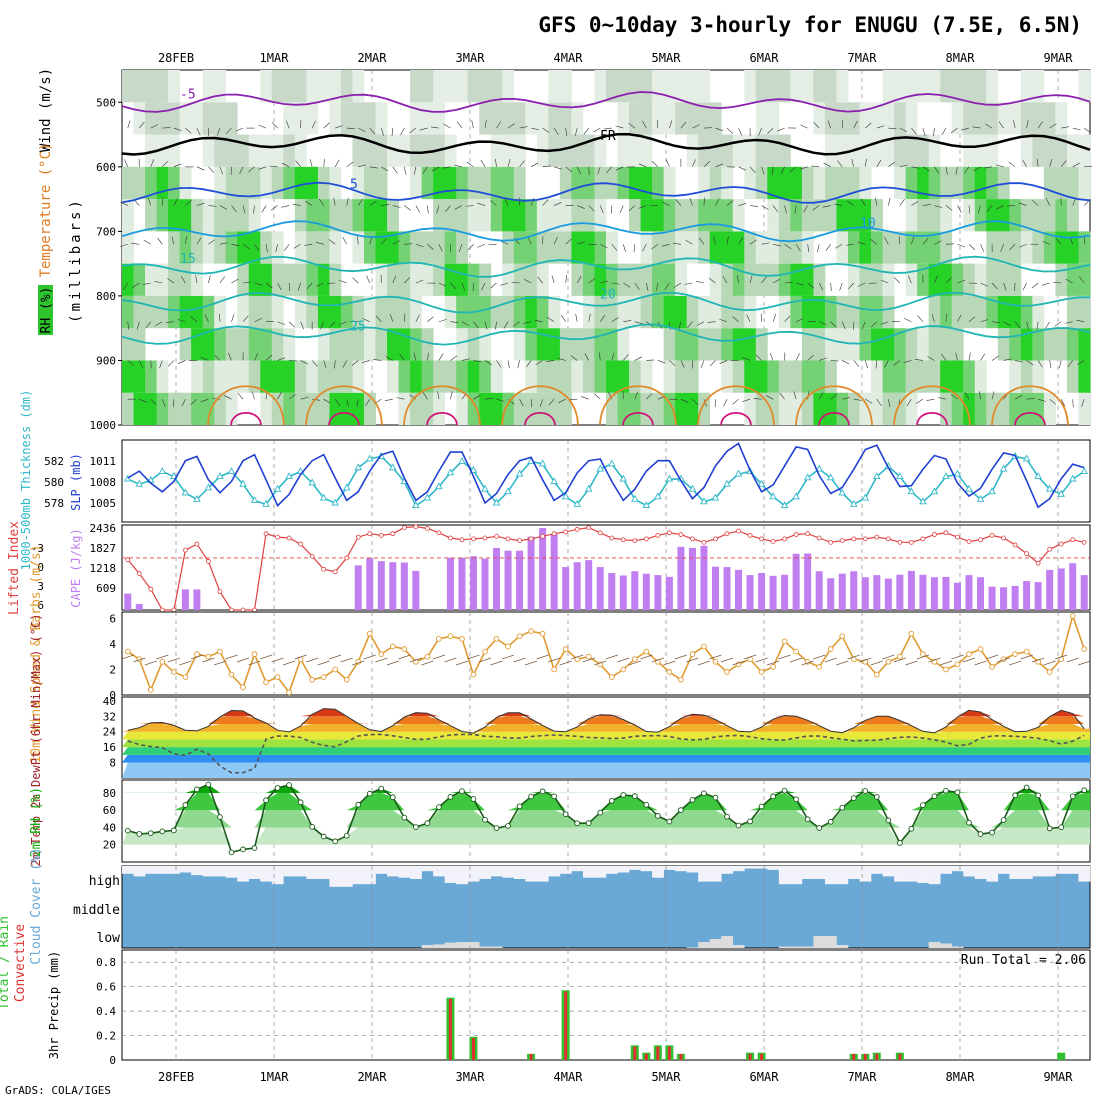 This screenshot has height=1100, width=1100. Describe the element at coordinates (1015, 545) in the screenshot. I see `li-marker` at that location.